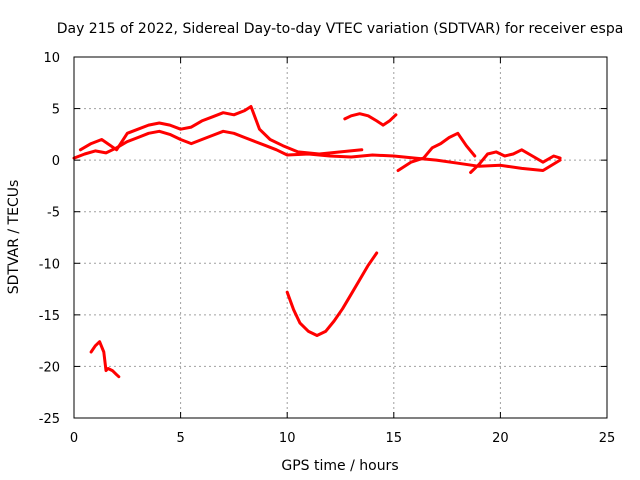 The image size is (640, 480). What do you see at coordinates (339, 466) in the screenshot?
I see `x-axis-label: GPS time / hours` at bounding box center [339, 466].